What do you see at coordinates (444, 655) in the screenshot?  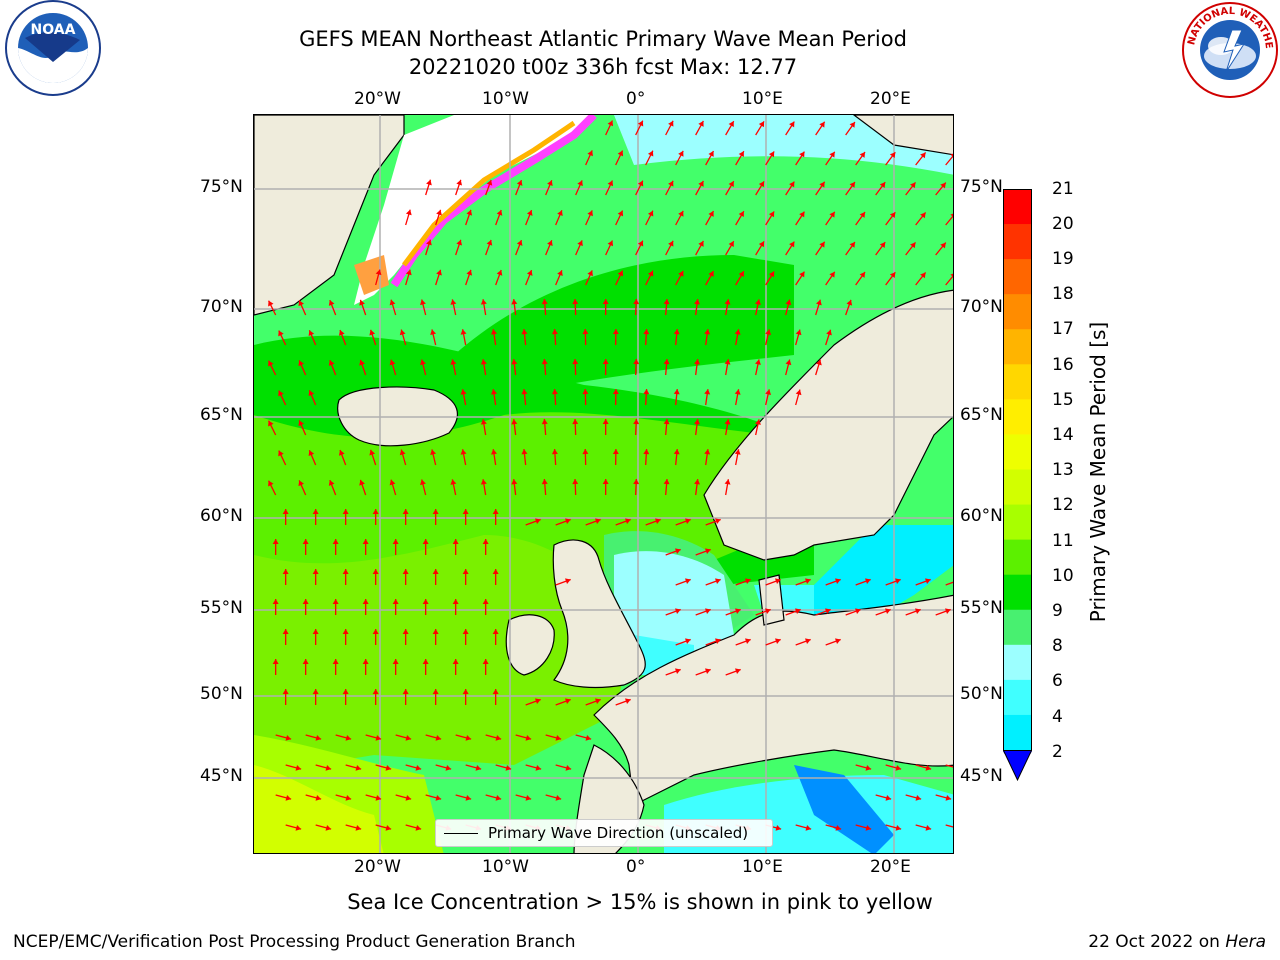 I see `field-11-12s-inner` at bounding box center [444, 655].